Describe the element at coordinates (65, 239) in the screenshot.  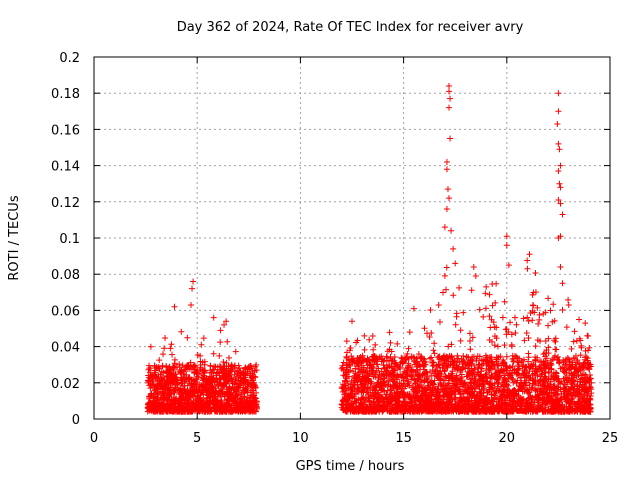
I see `y-tick-labels: 00.020.040.060.080.10.120.140.160.180.2` at that location.